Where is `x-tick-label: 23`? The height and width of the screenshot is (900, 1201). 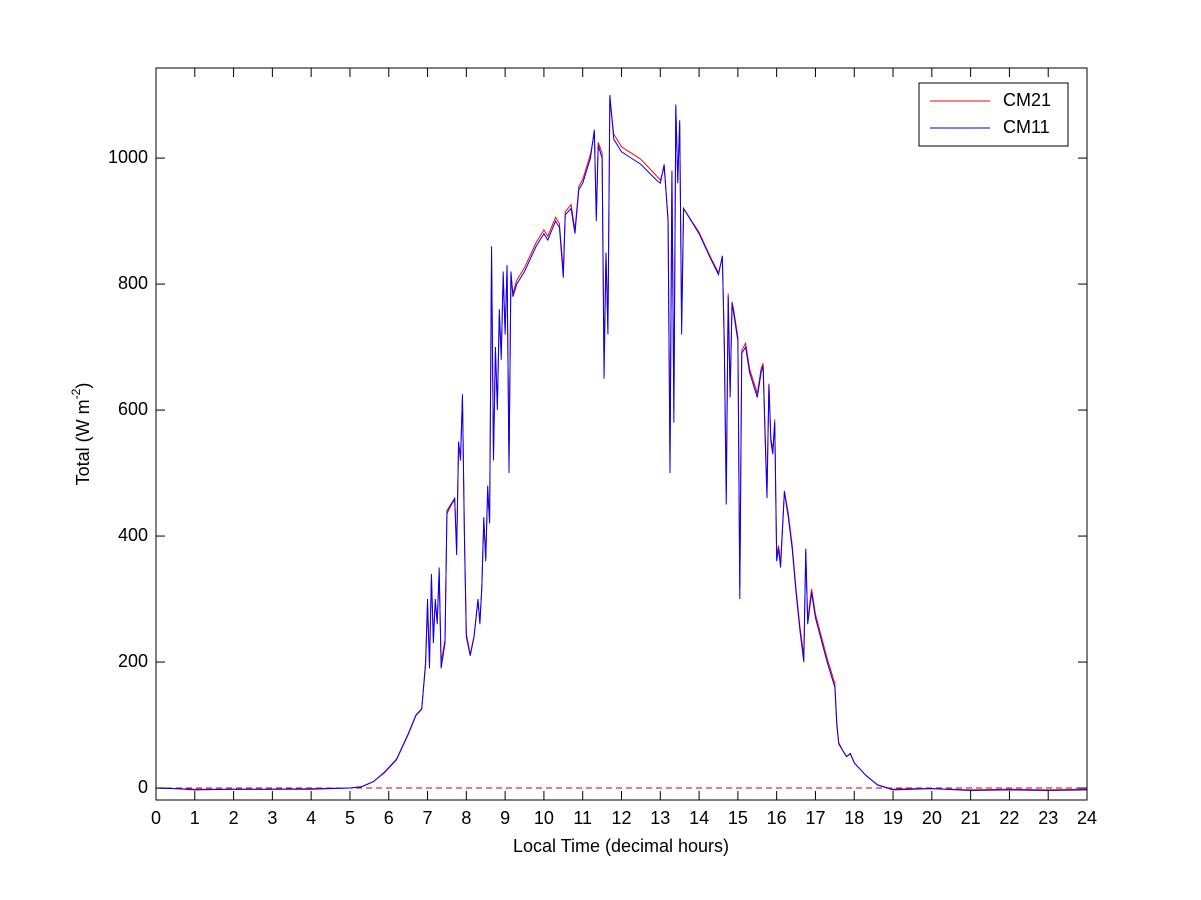 x-tick-label: 23 is located at coordinates (1048, 818).